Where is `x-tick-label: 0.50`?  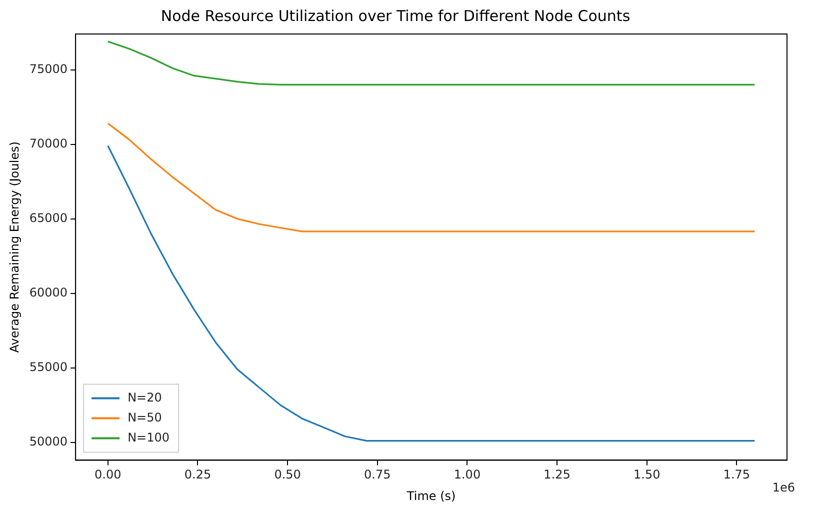
x-tick-label: 0.50 is located at coordinates (287, 475).